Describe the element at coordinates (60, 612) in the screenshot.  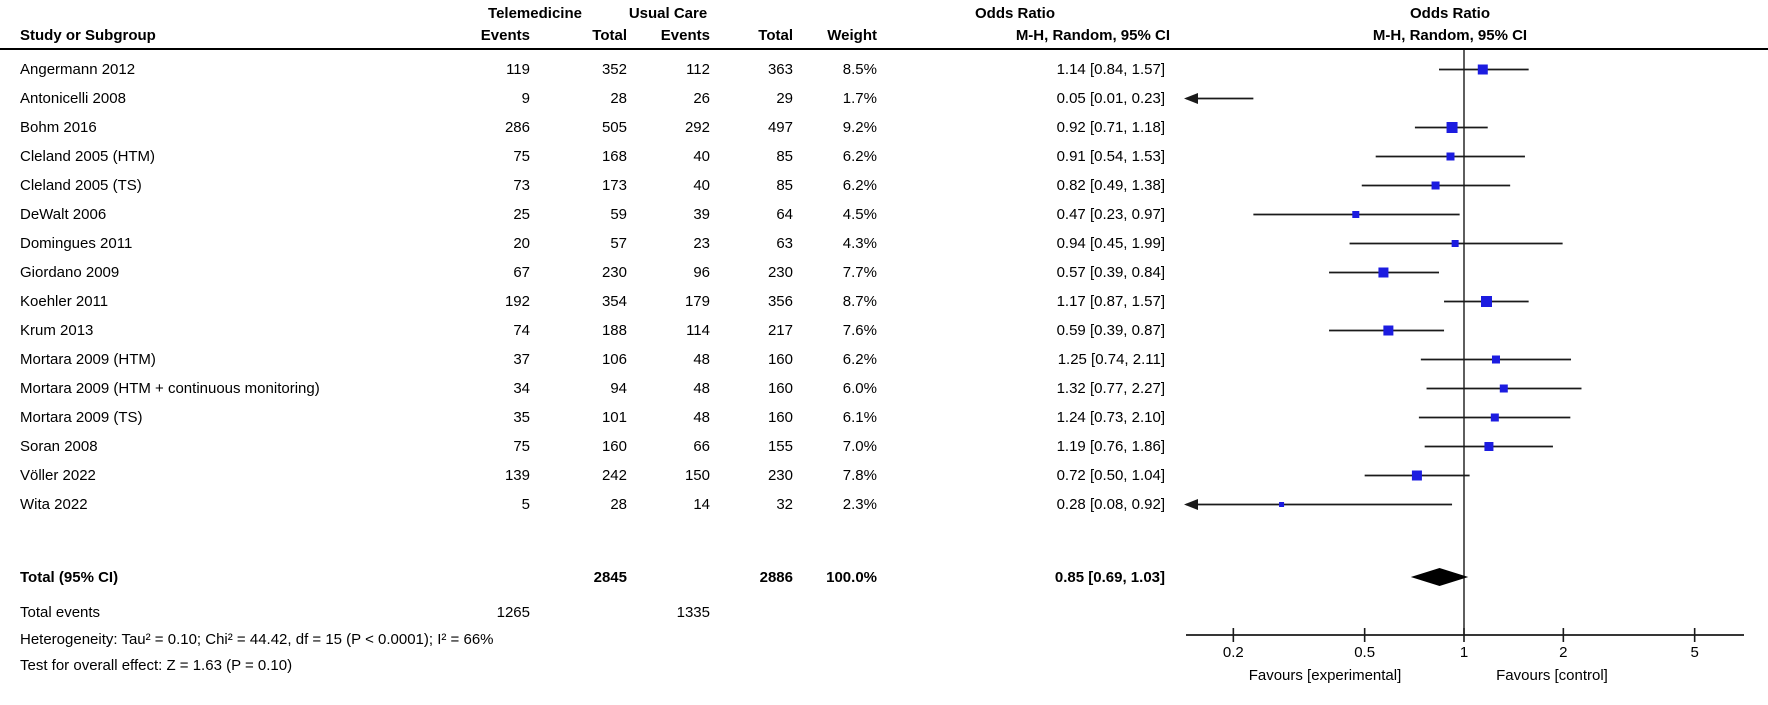
I see `total-events-label: Total events` at that location.